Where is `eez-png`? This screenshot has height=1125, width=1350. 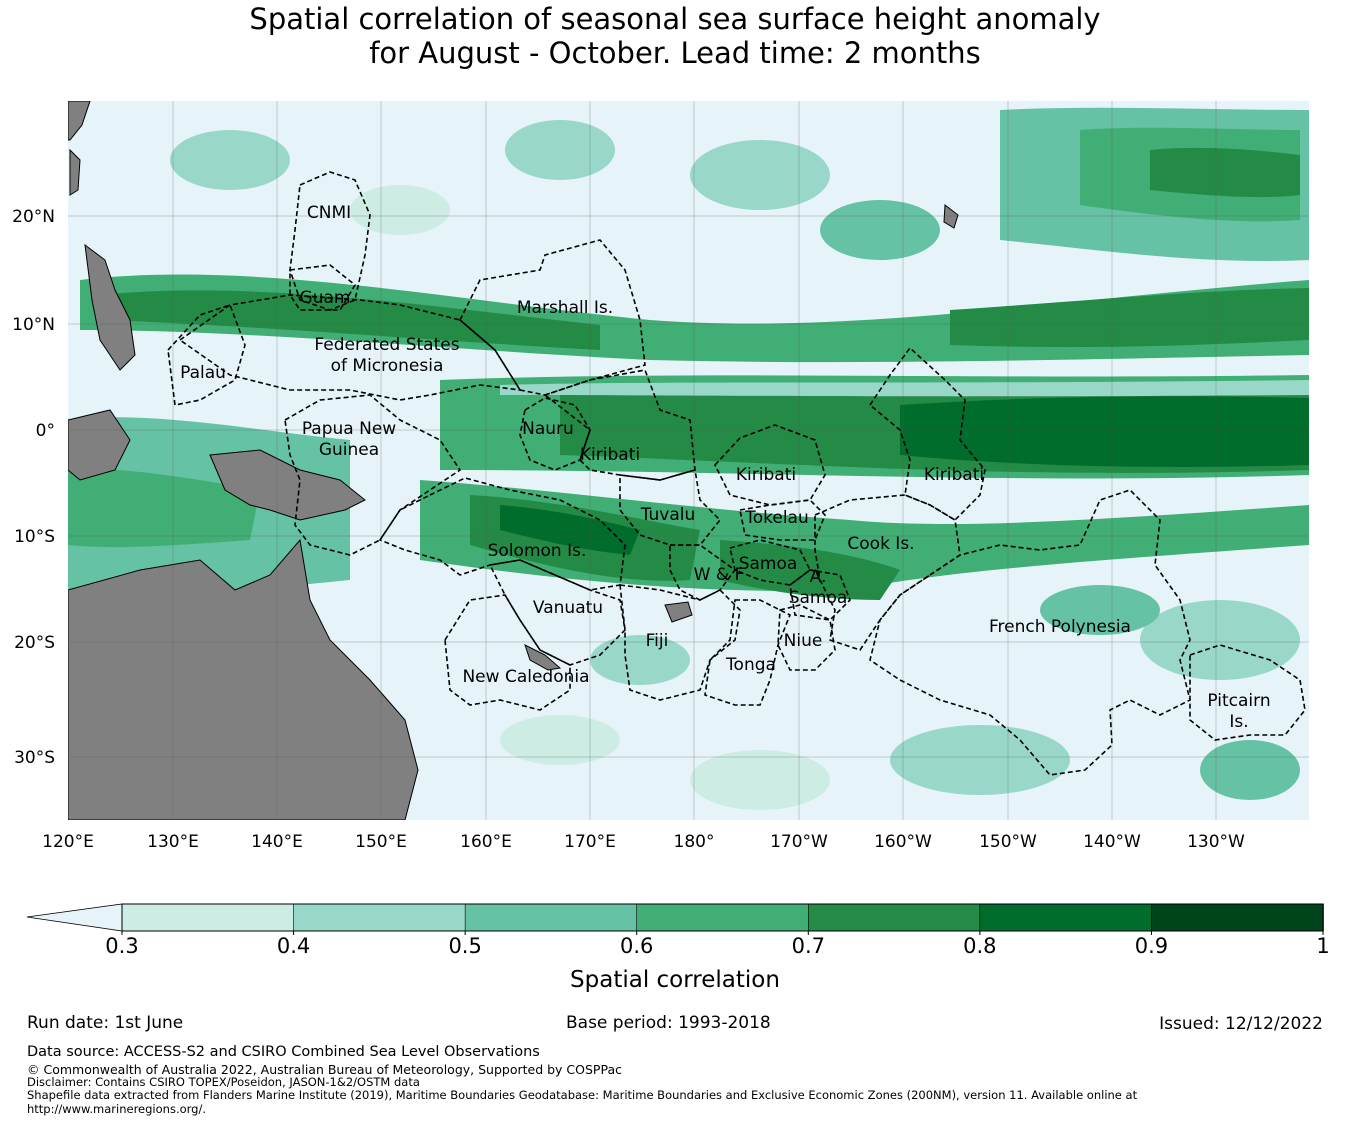
eez-png is located at coordinates (373, 475).